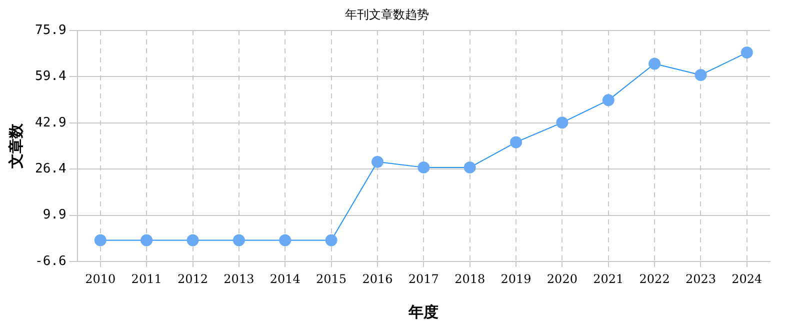 This screenshot has width=790, height=330. What do you see at coordinates (387, 14) in the screenshot?
I see `chart-title: 年刊文章数趋势` at bounding box center [387, 14].